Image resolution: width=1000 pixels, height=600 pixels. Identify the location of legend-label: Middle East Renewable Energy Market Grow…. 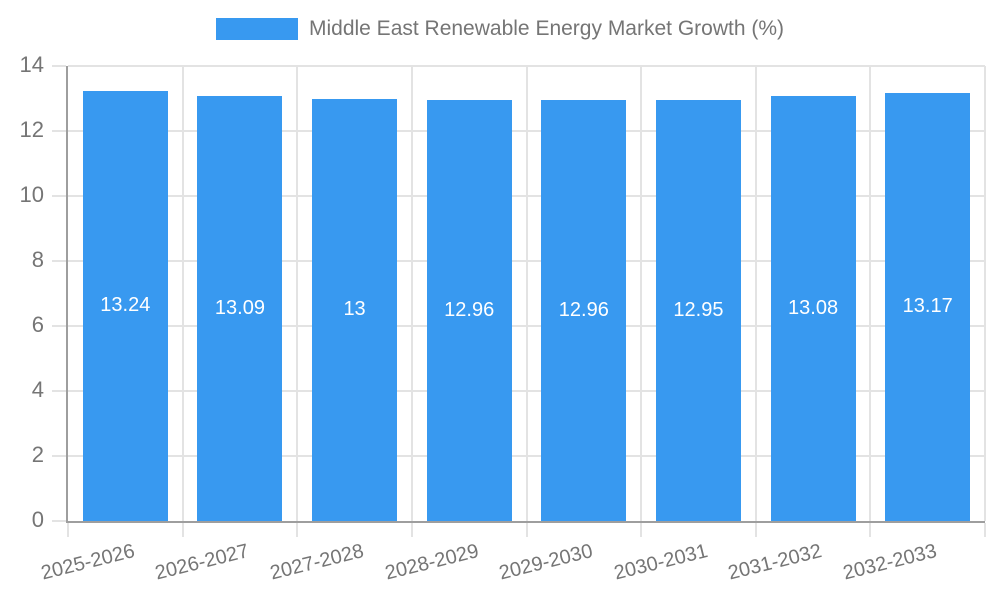
(546, 28).